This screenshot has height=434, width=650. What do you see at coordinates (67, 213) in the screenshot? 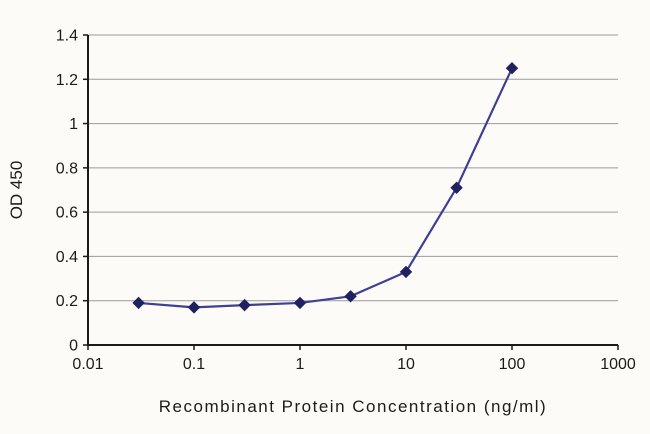
I see `y-tick-label: 0.6` at bounding box center [67, 213].